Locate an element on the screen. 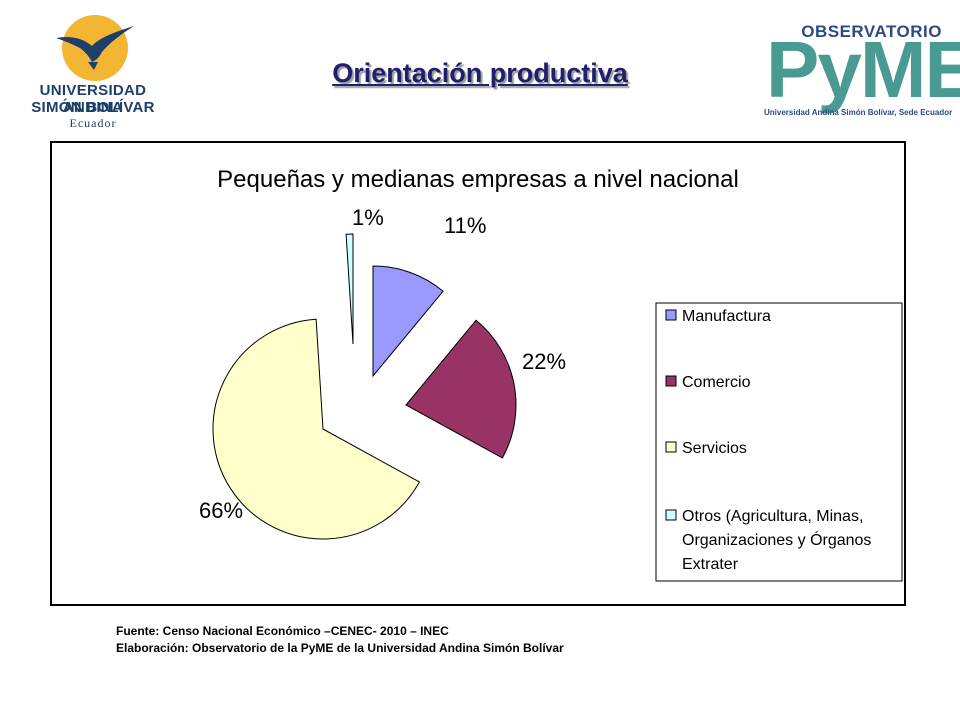  data-label-servicios: 66% is located at coordinates (221, 510).